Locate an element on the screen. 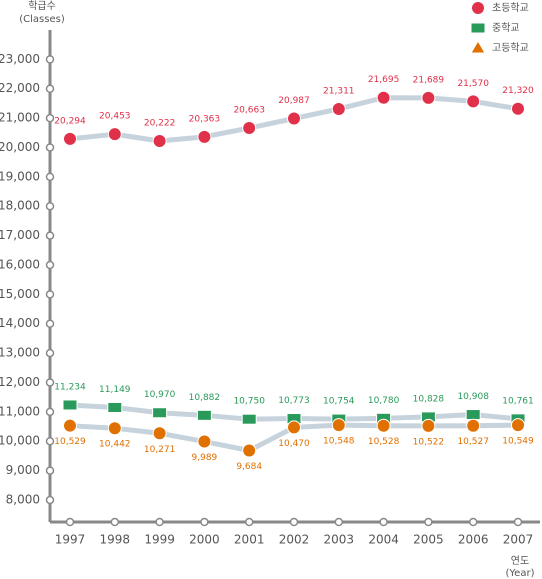  y-tick-label: 22,000 is located at coordinates (20, 88).